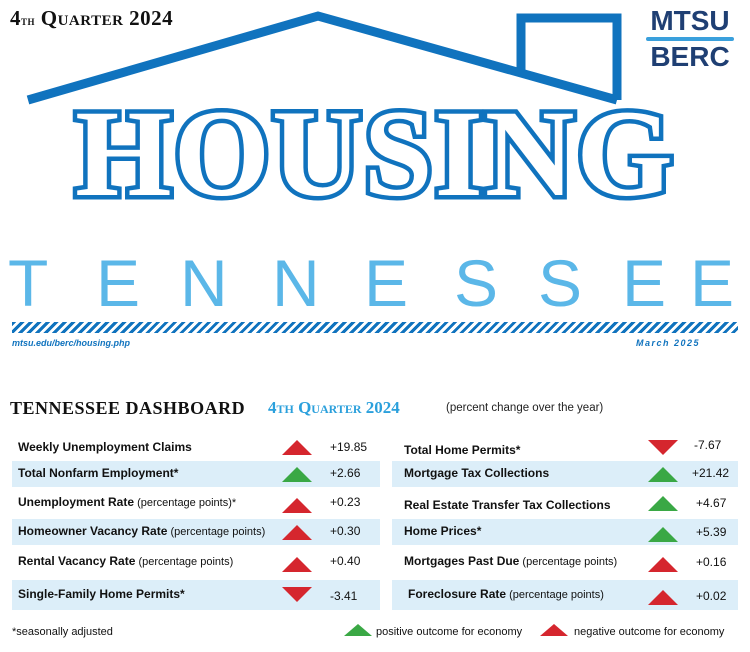  I want to click on logo-line1: MTSU, so click(690, 20).